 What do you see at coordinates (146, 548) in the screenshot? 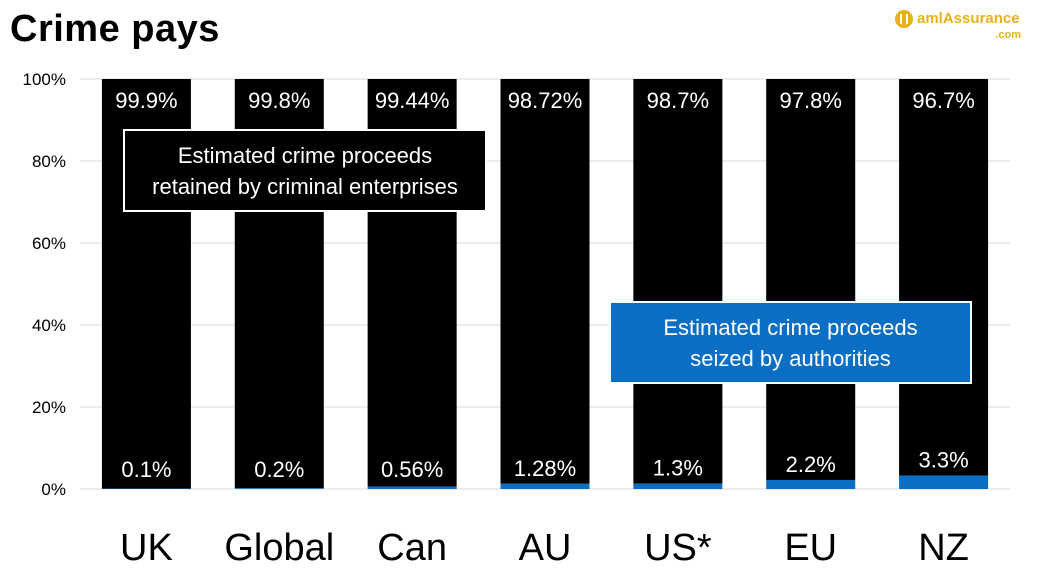
I see `x-tick-label: UK` at bounding box center [146, 548].